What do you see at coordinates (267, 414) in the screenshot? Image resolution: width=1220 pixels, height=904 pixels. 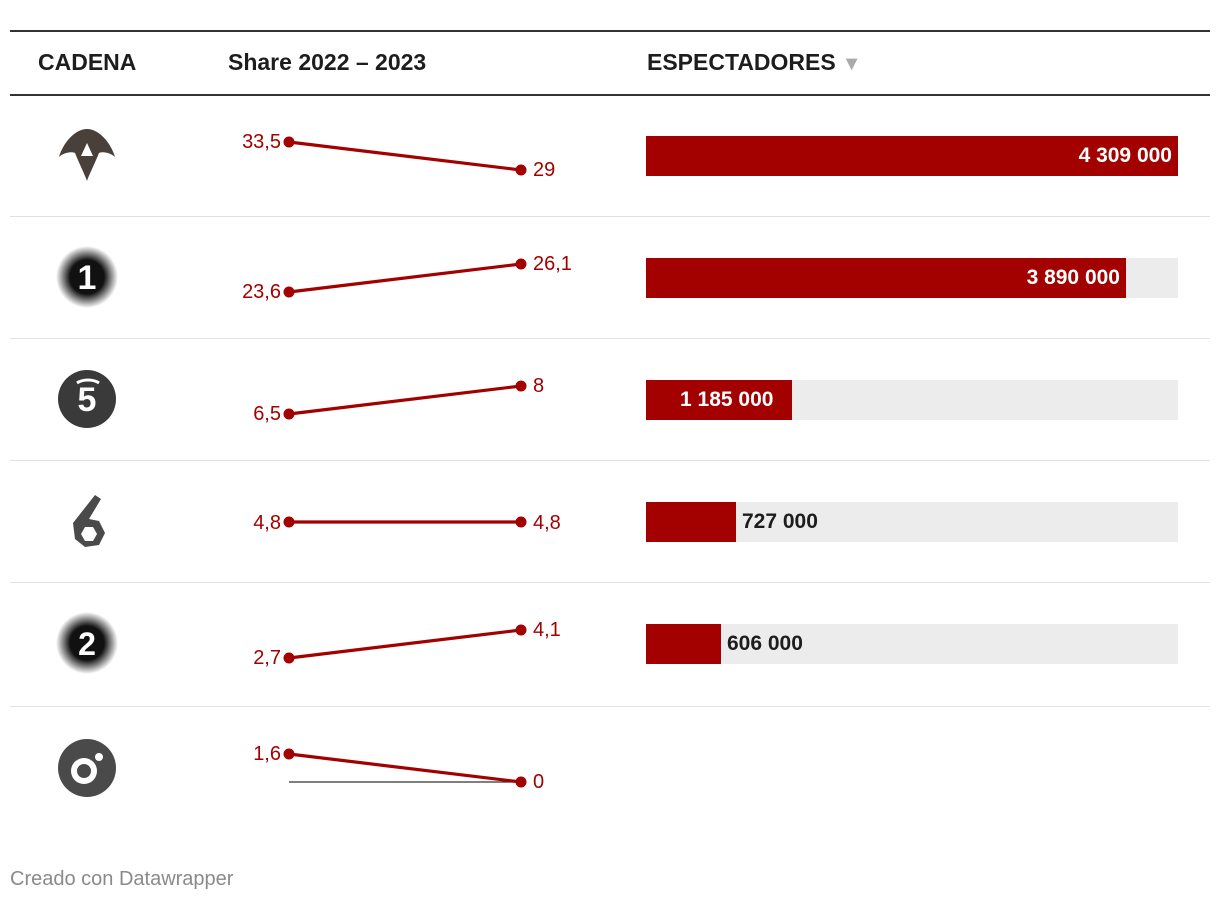 I see `share-2022-label: 6,5` at bounding box center [267, 414].